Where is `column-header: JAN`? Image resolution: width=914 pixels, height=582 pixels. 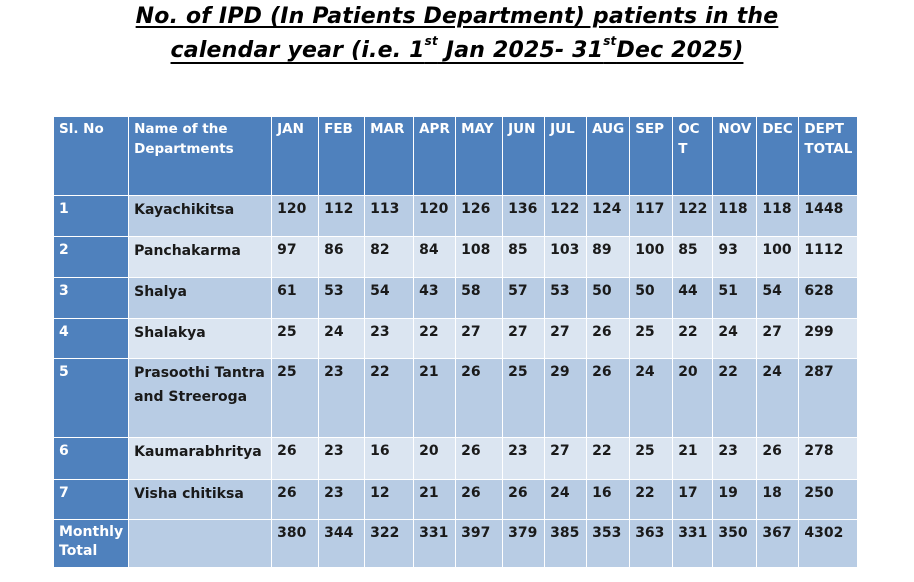
column-header: JAN is located at coordinates (295, 156).